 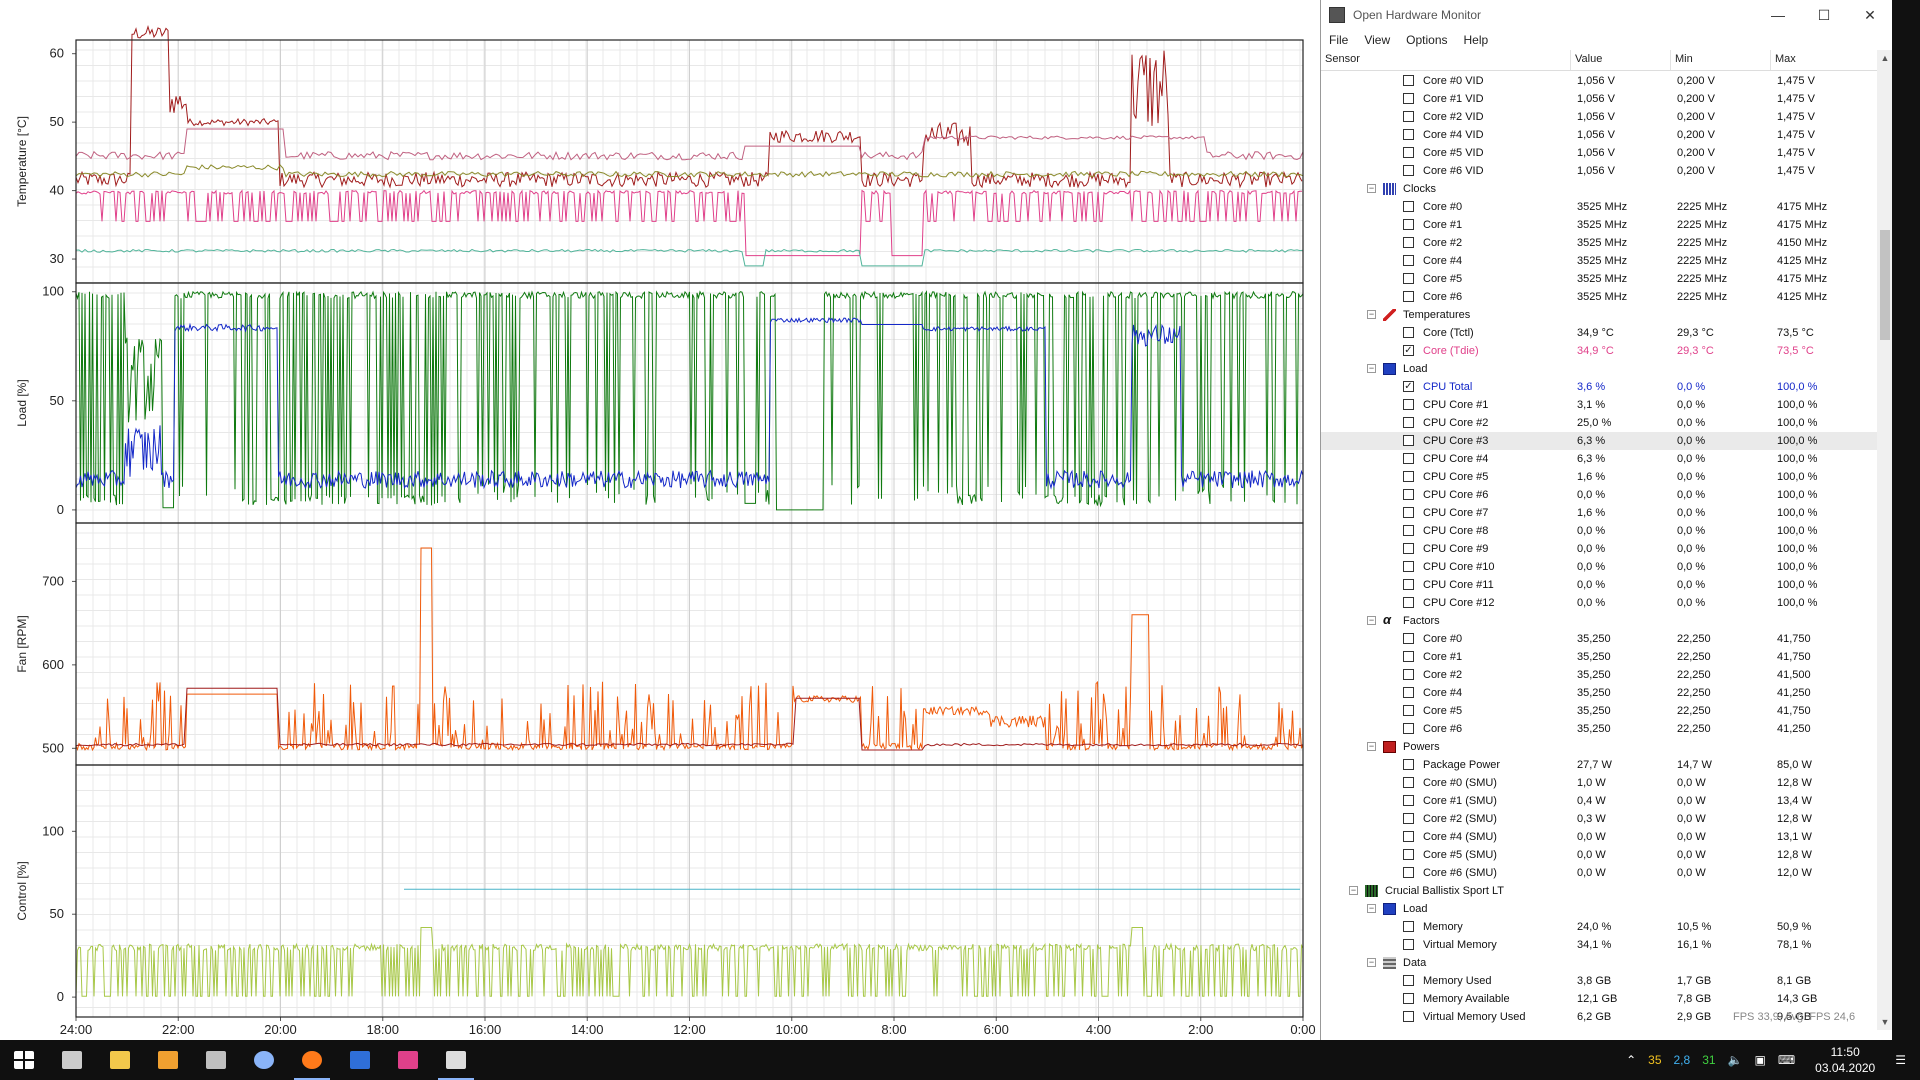 I want to click on sensor-group-row: − Clocks, so click(x=1601, y=189).